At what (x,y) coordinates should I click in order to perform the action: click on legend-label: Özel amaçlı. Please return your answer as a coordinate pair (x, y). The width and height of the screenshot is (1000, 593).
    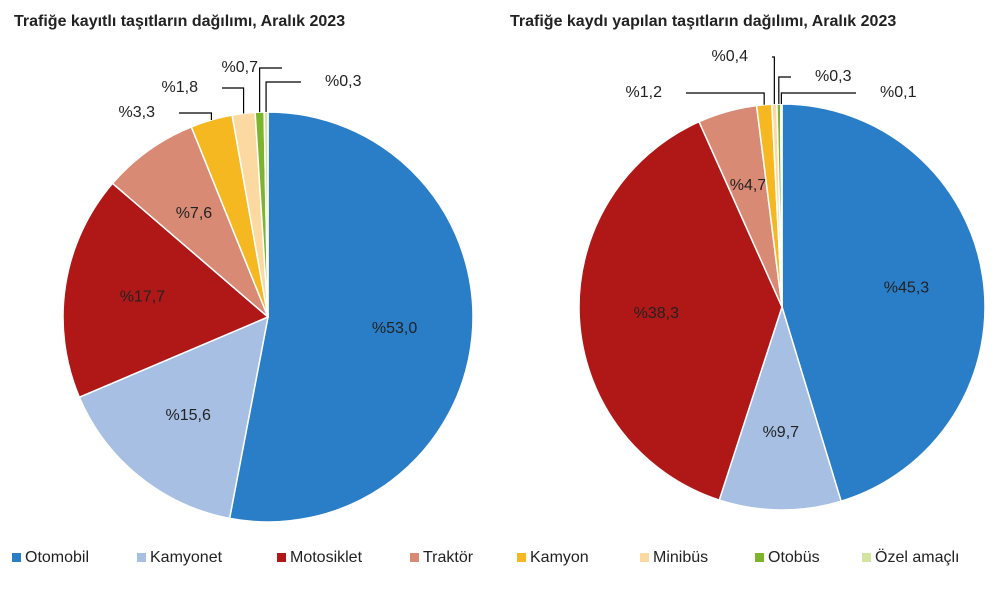
    Looking at the image, I should click on (917, 557).